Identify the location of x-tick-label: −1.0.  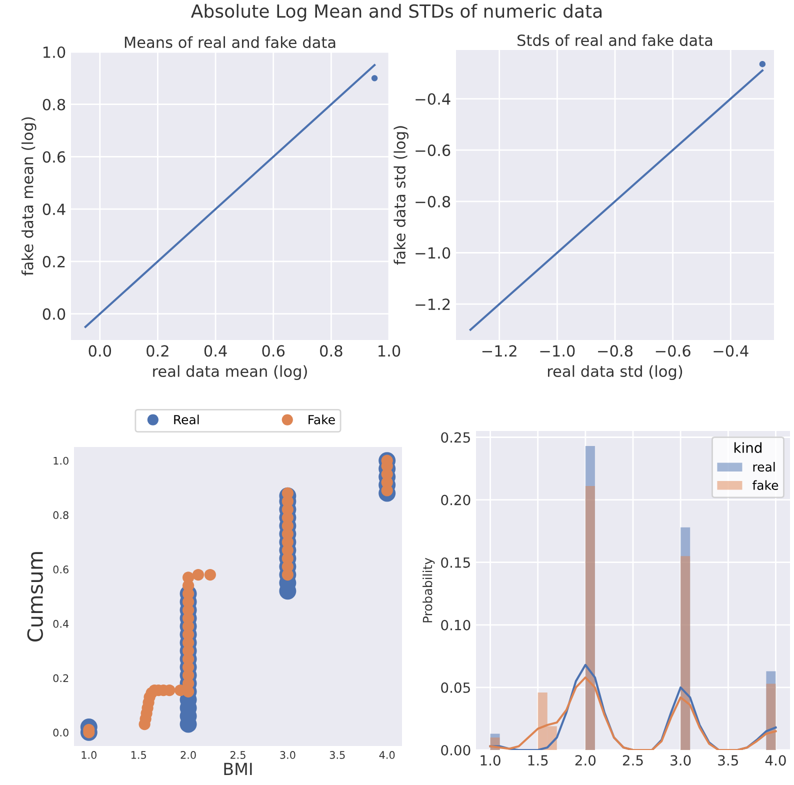
(557, 351).